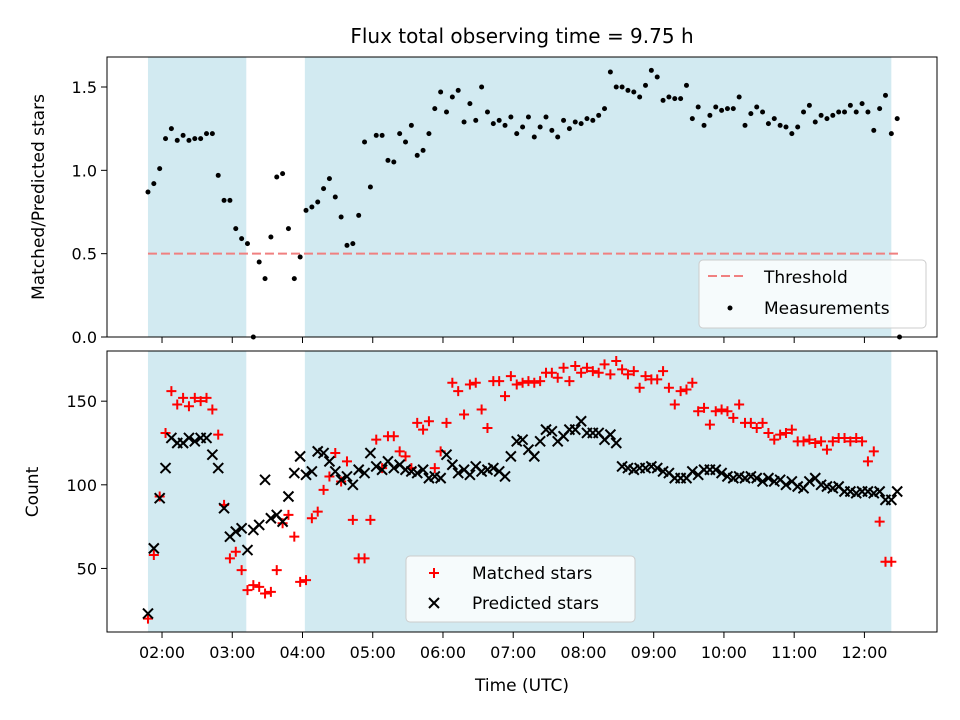 The image size is (960, 720). What do you see at coordinates (434, 573) in the screenshot?
I see `legend-matched-swatch` at bounding box center [434, 573].